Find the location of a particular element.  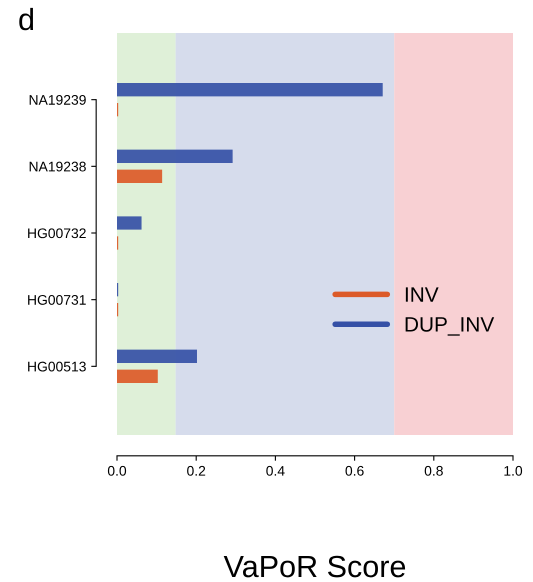

legend-label: DUP_INV is located at coordinates (450, 326).